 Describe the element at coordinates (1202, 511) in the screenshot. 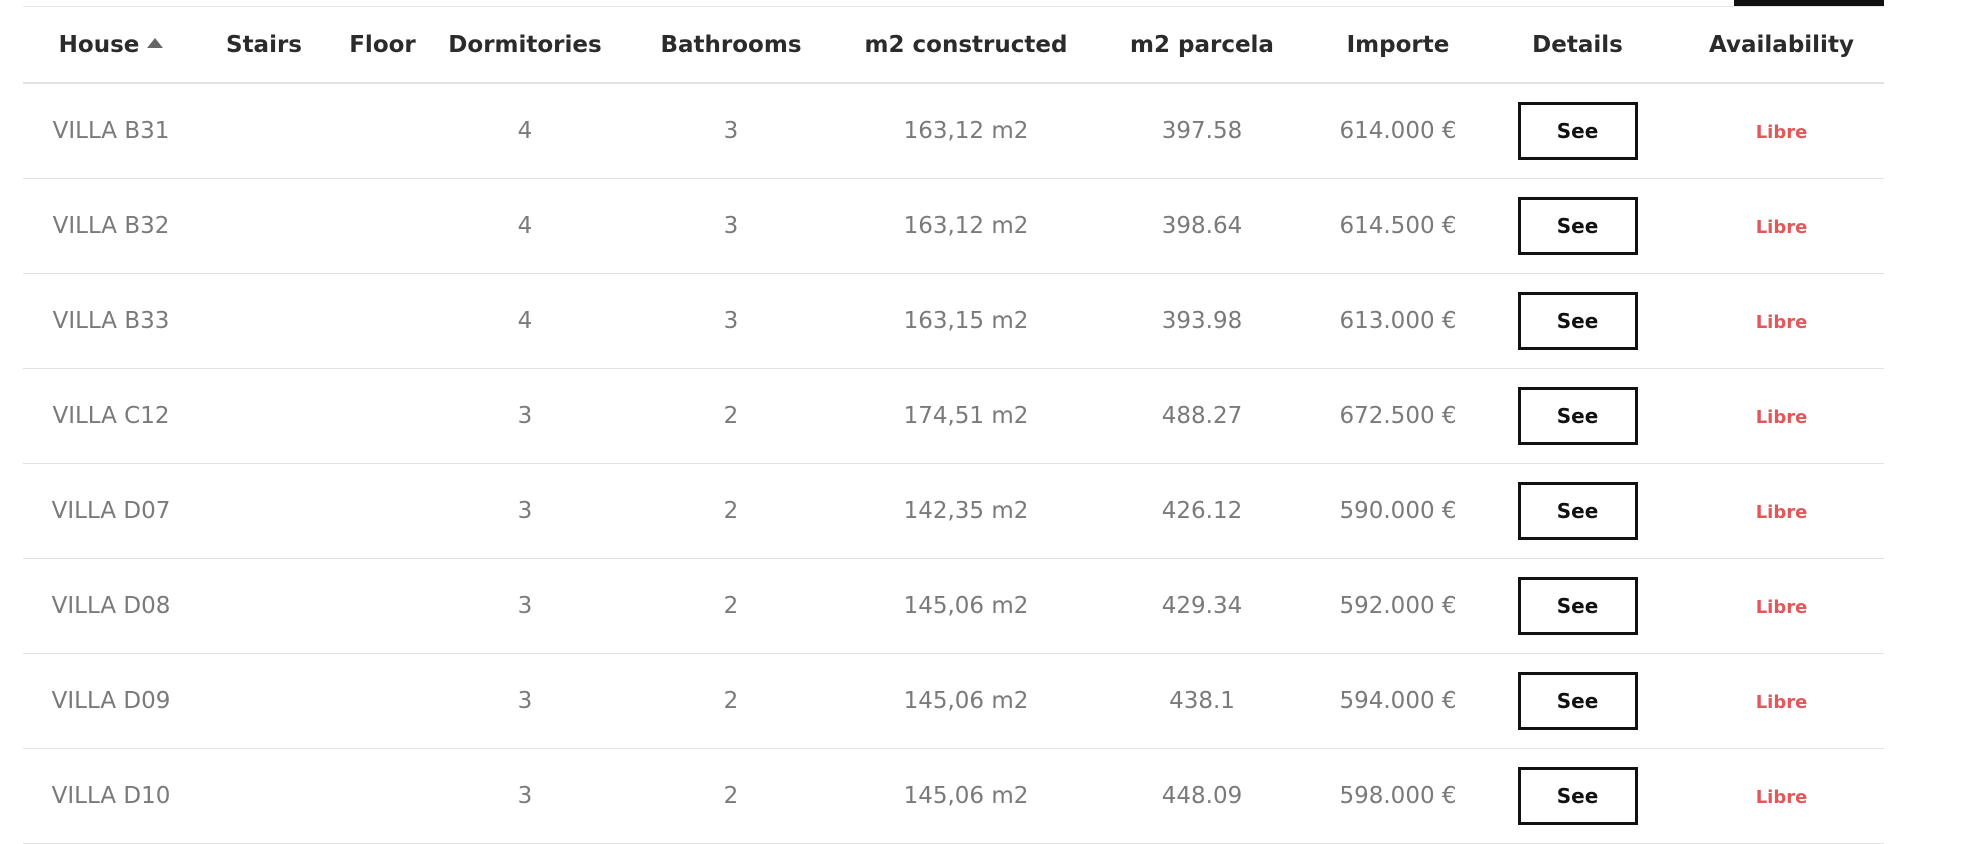

I see `cell-m2-parcela: 426.12` at that location.